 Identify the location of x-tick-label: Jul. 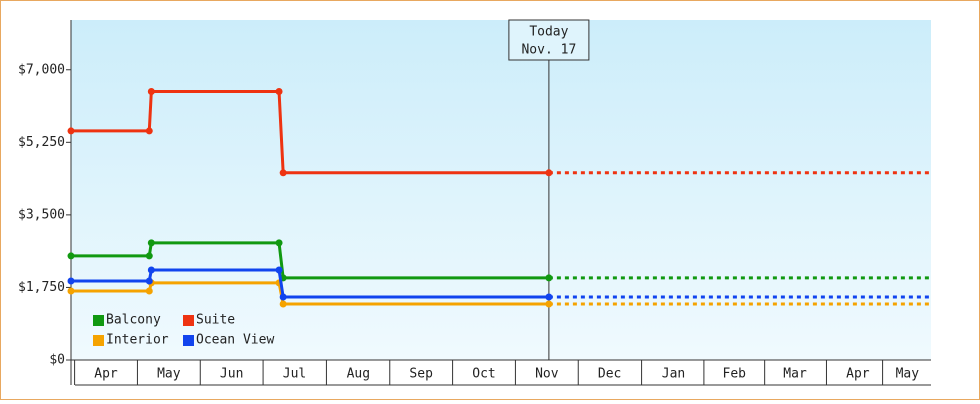
(294, 374).